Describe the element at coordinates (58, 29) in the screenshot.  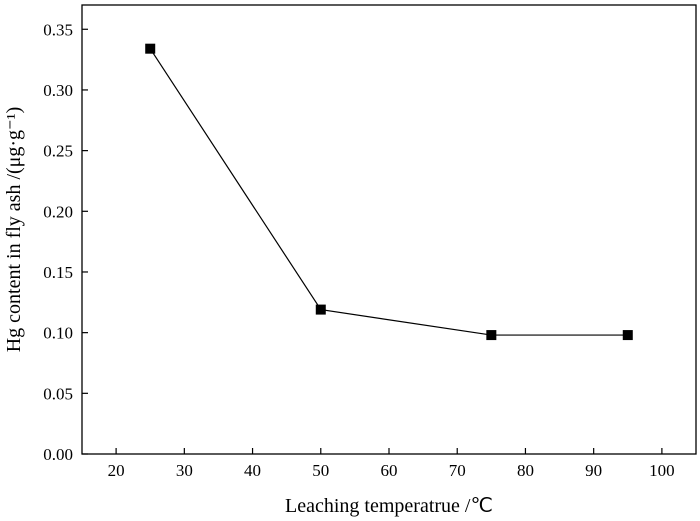
I see `y-tick-label: 0.35` at that location.